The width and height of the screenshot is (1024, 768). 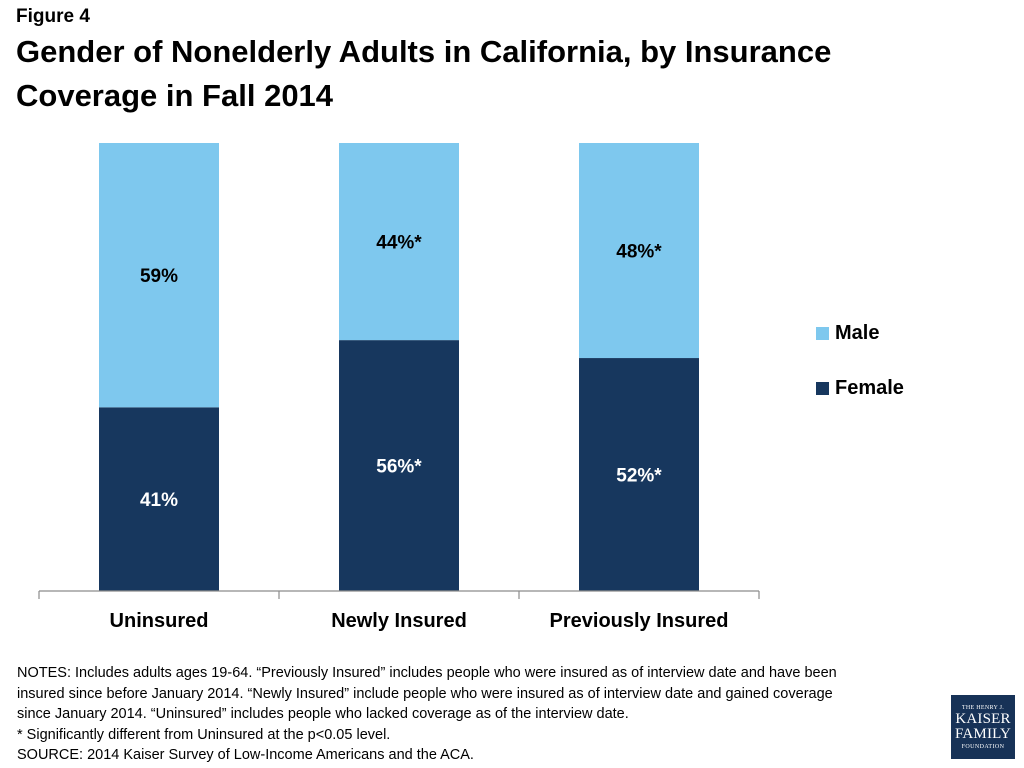 I want to click on data-label-male-previously-insured: 48%*, so click(x=639, y=252).